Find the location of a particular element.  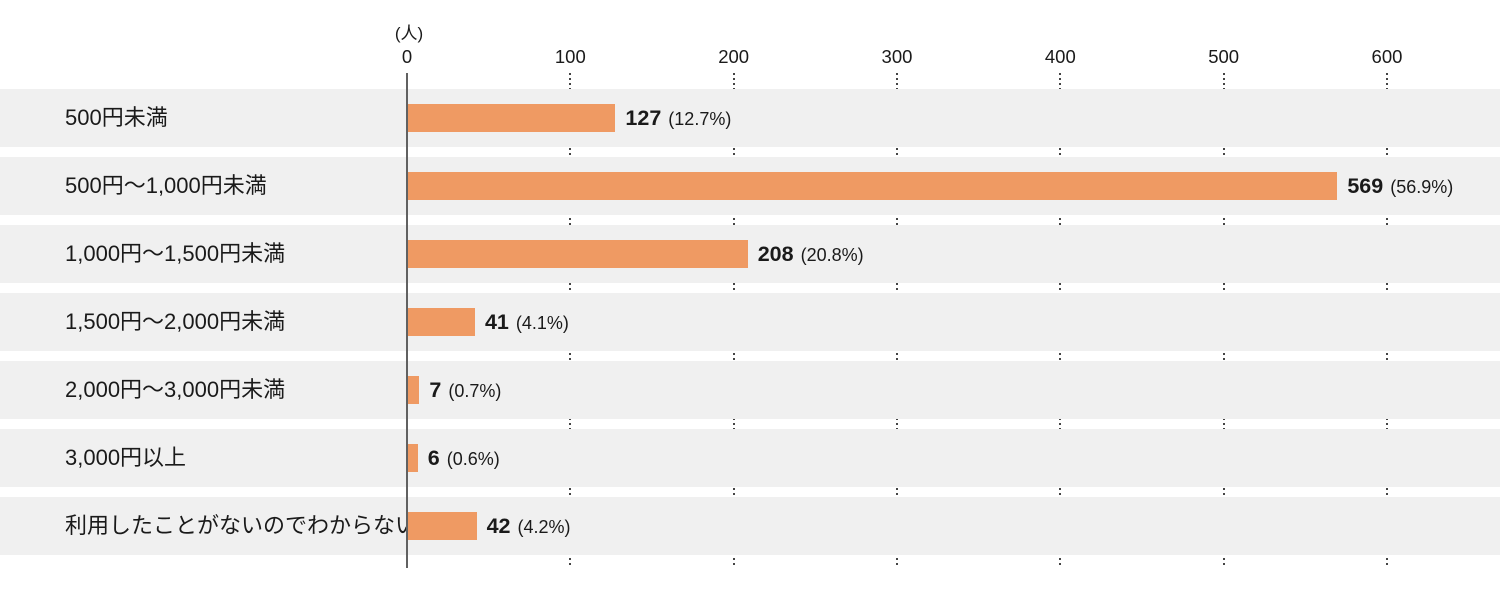

x-tick-label: 0 is located at coordinates (407, 56).